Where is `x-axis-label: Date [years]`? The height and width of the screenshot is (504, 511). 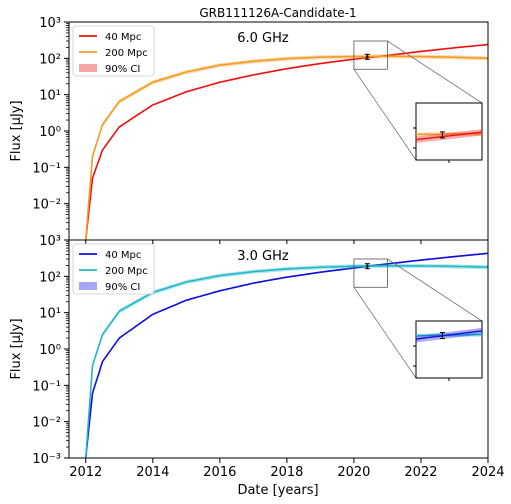 x-axis-label: Date [years] is located at coordinates (277, 490).